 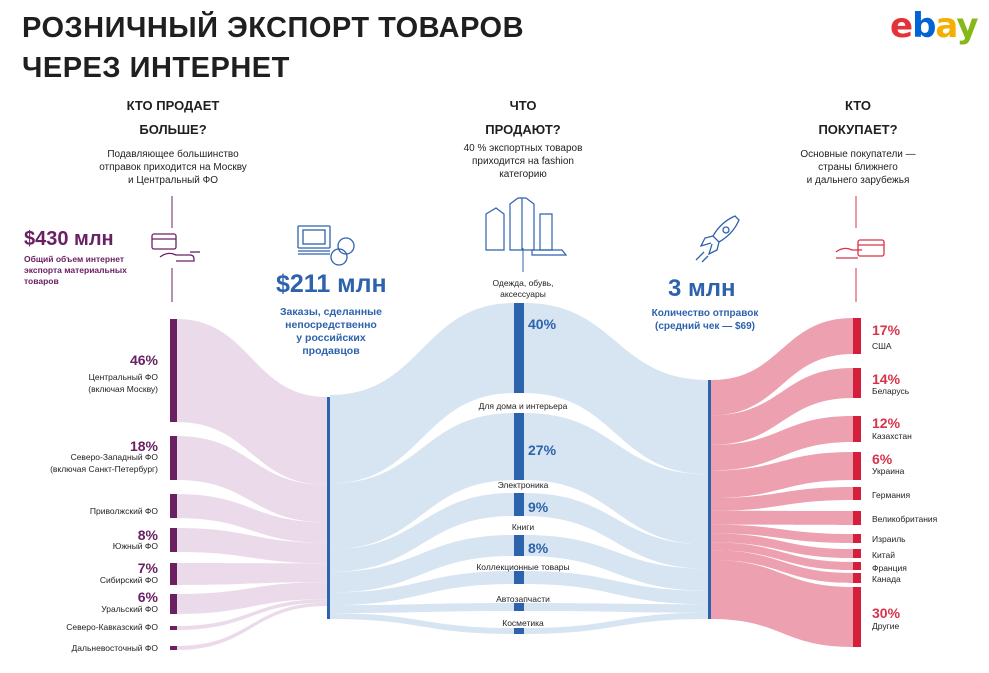 I want to click on country-pct: 30%, so click(x=886, y=613).